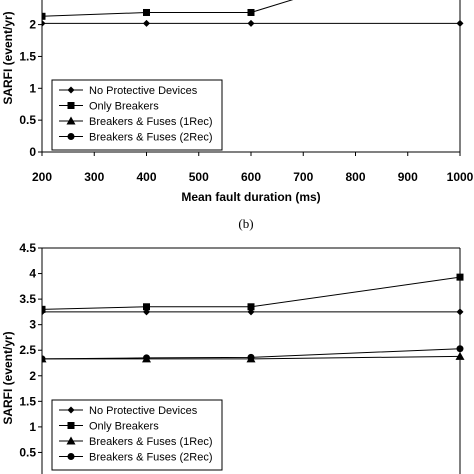 This screenshot has width=474, height=474. What do you see at coordinates (27, 350) in the screenshot?
I see `y-tick-label: 2.5` at bounding box center [27, 350].